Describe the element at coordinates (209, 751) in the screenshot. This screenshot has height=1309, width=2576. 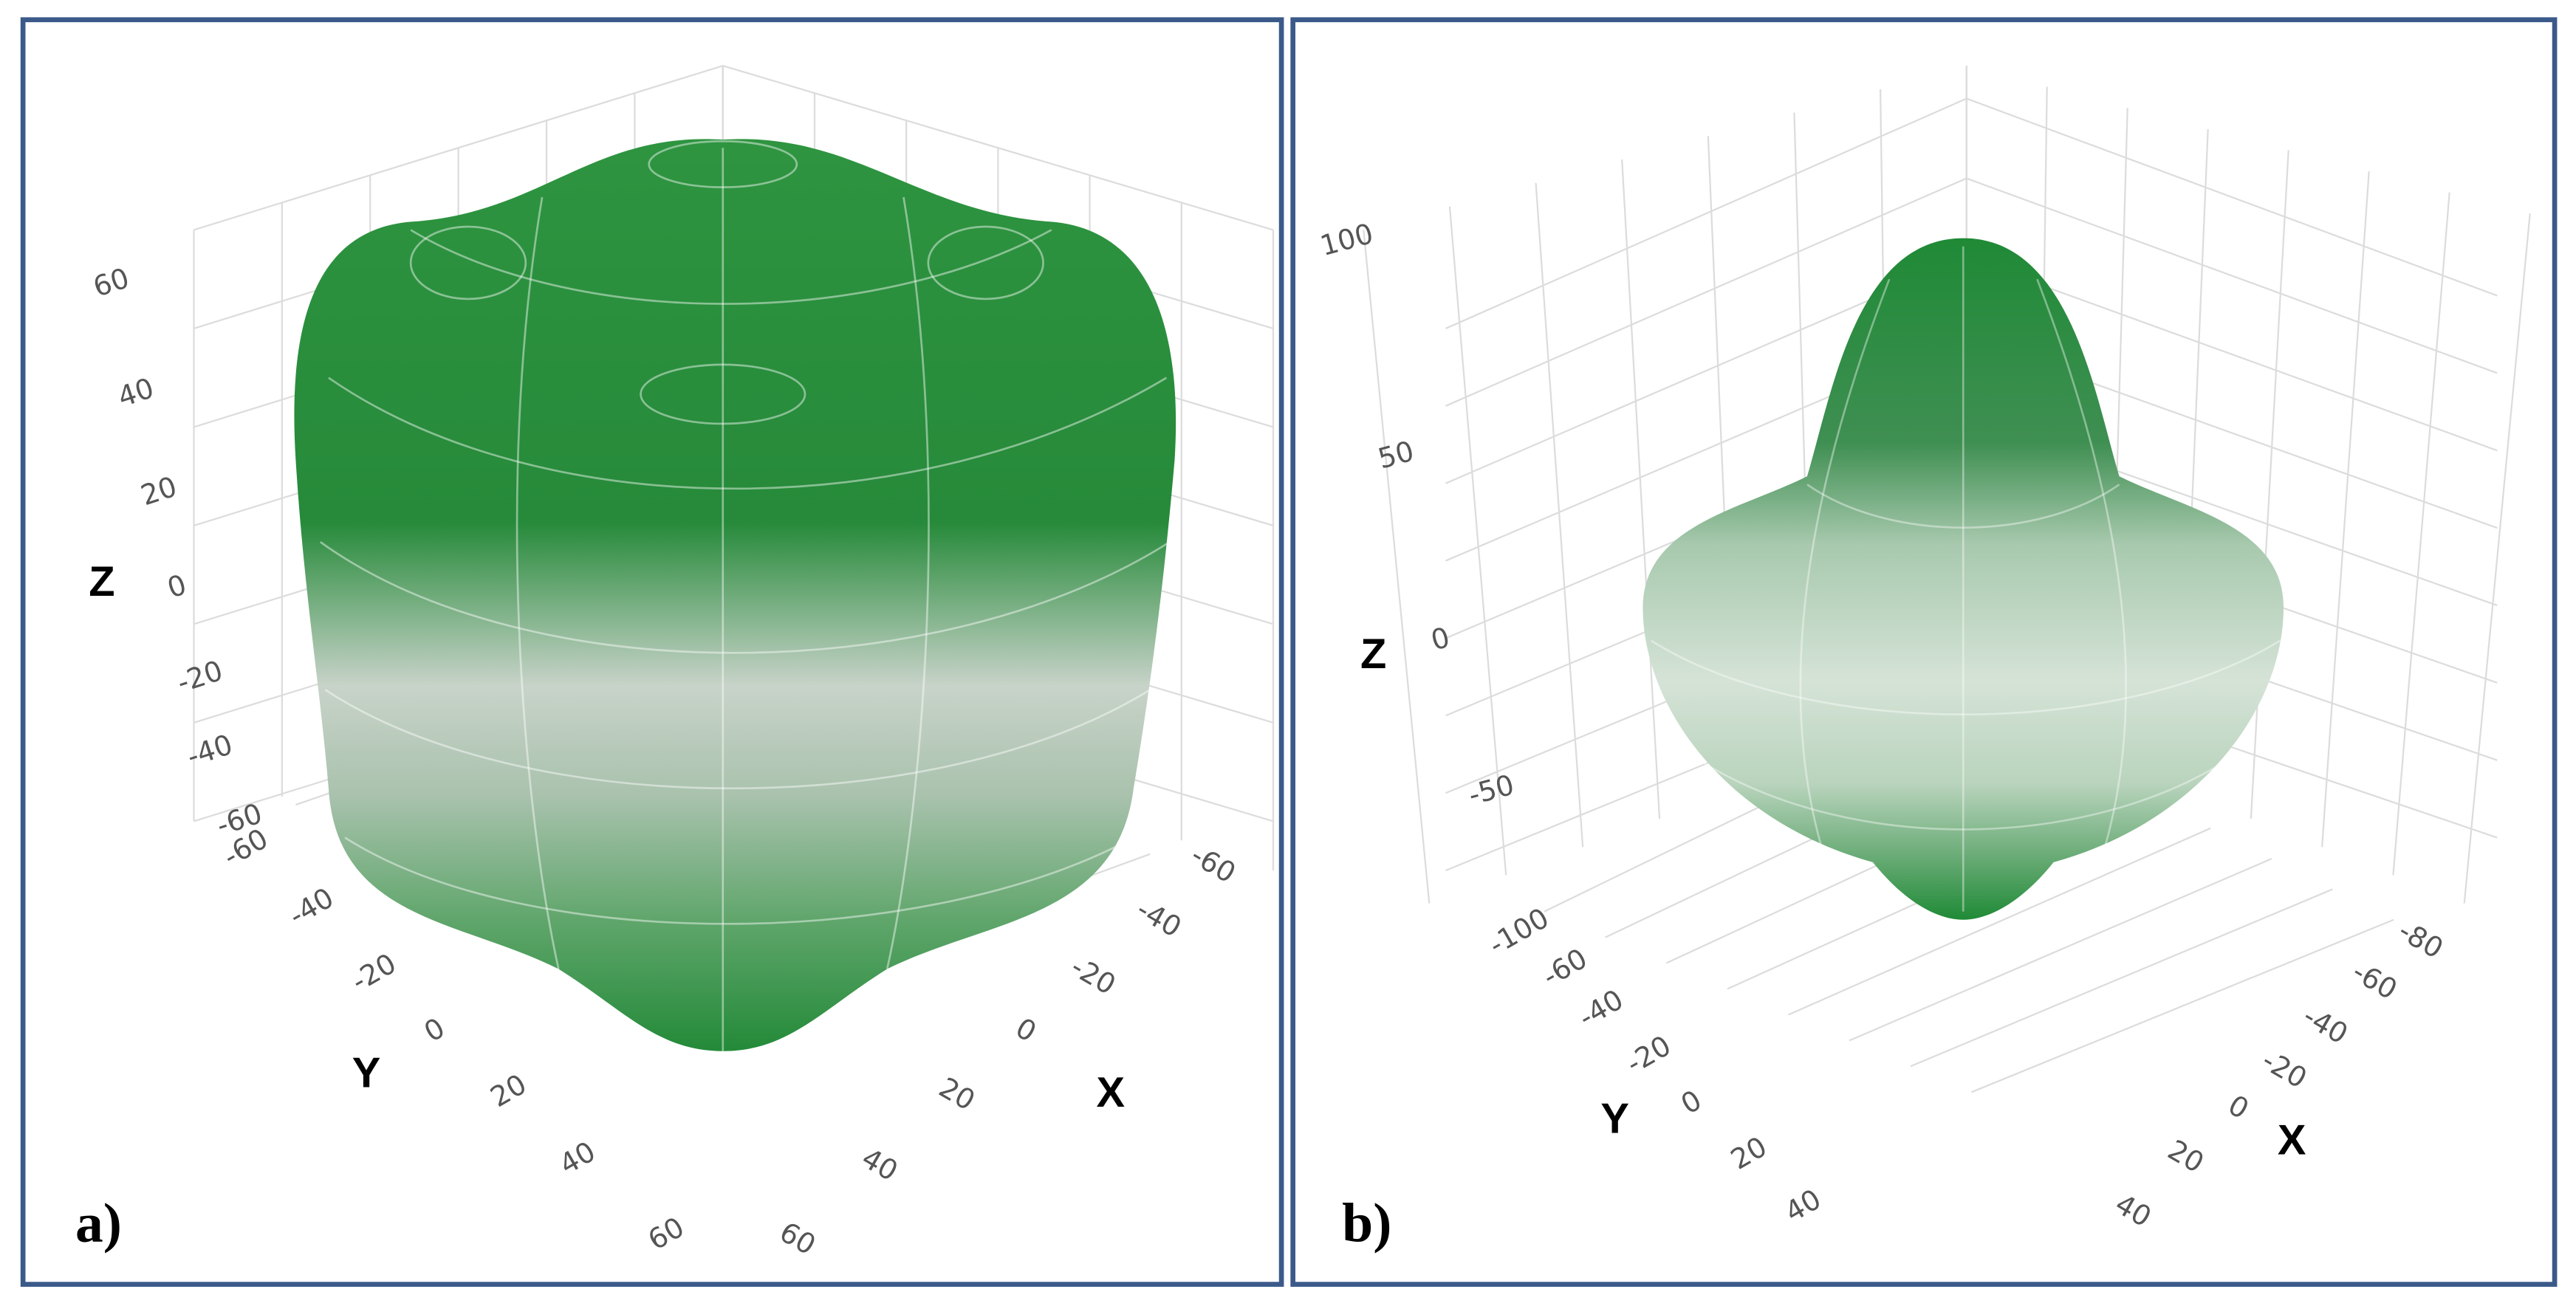
I see `z-tick-label: -40` at that location.